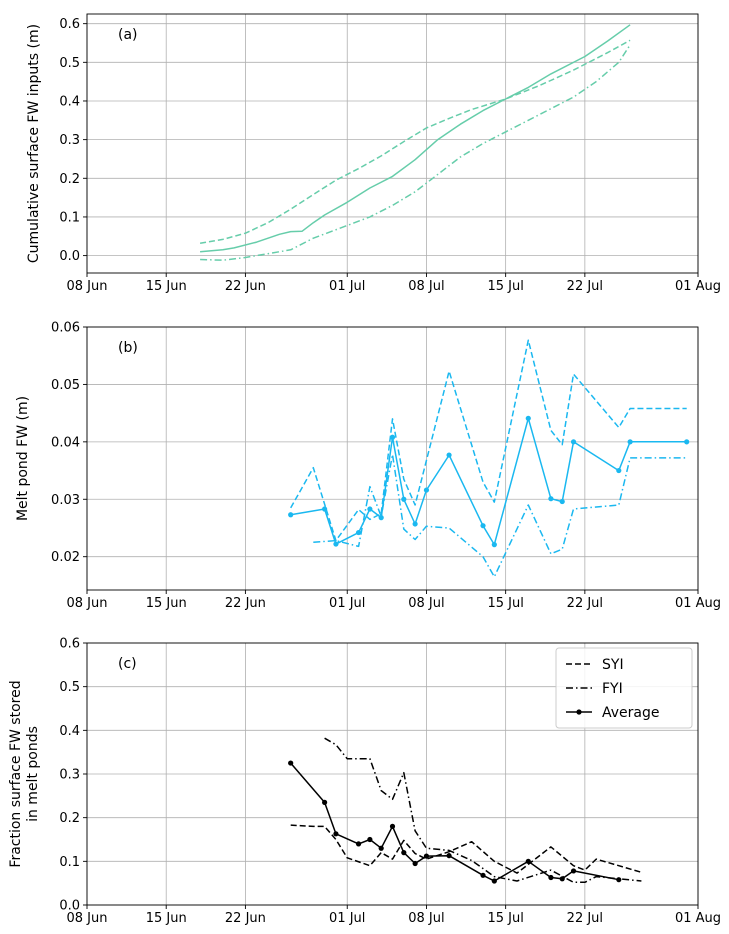 This screenshot has height=934, width=729. Describe the element at coordinates (65, 385) in the screenshot. I see `y-tick-label: 0.05` at that location.